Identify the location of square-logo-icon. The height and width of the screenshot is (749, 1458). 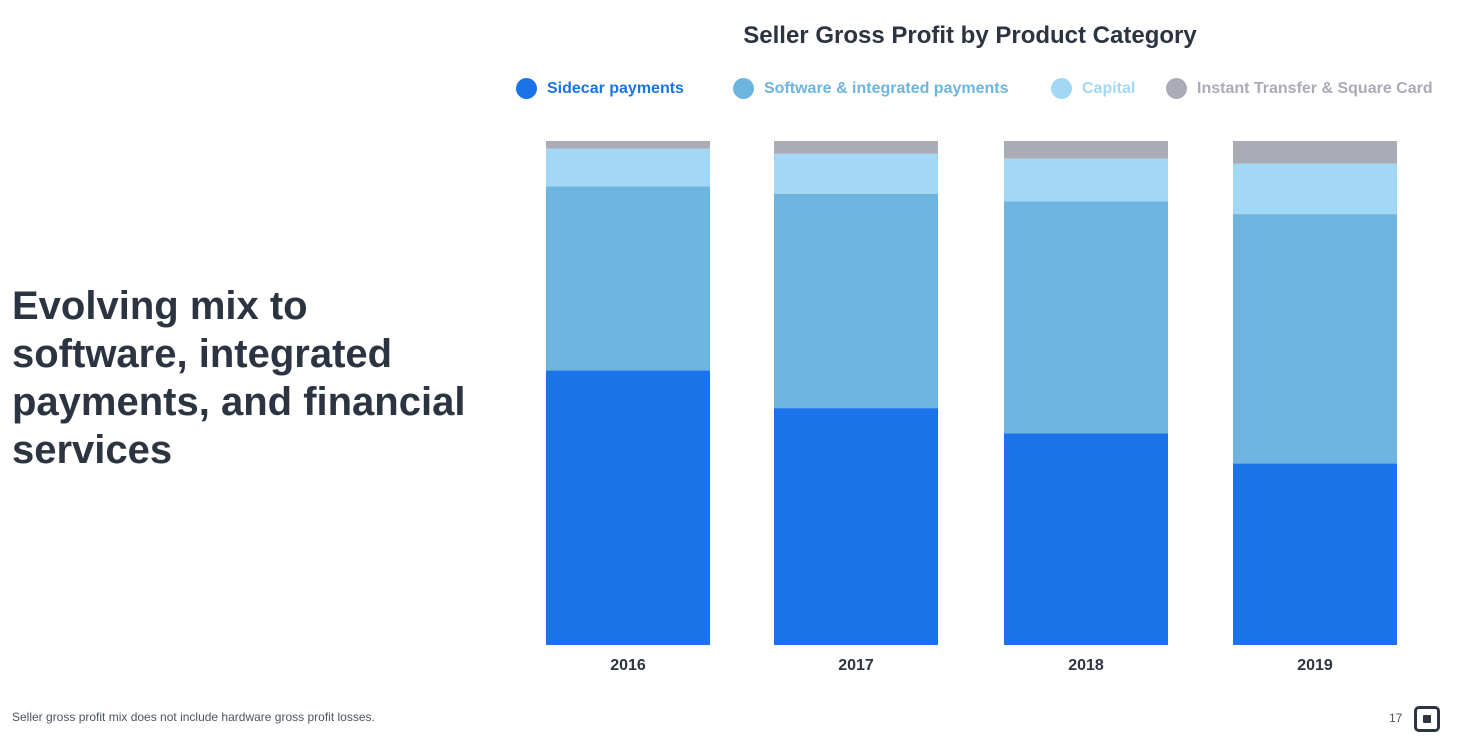
(1427, 719).